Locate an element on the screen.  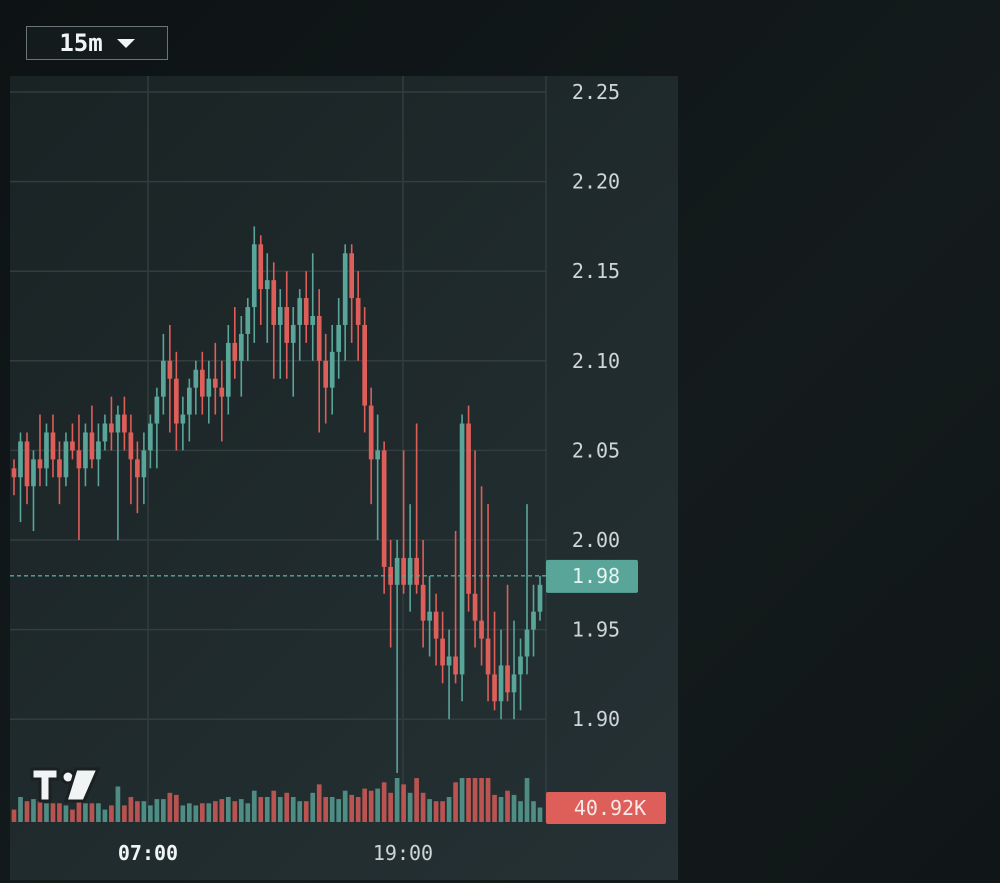
timeframe-dropdown: 15m is located at coordinates (97, 43).